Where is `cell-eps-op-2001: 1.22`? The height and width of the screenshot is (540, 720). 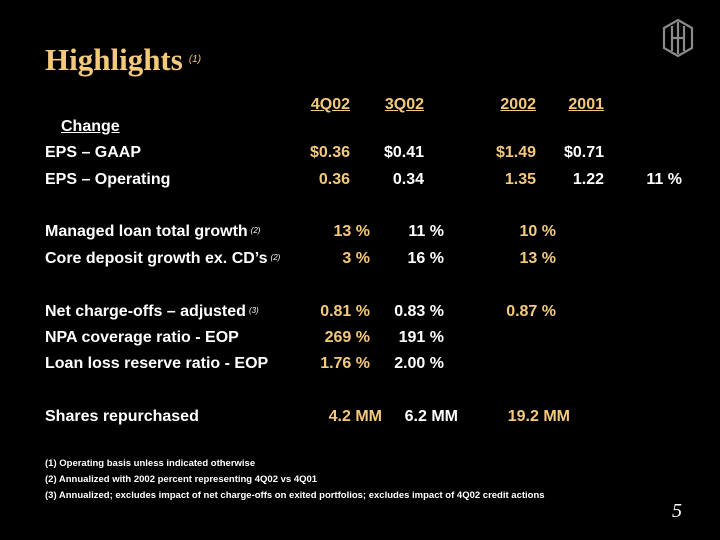 cell-eps-op-2001: 1.22 is located at coordinates (588, 179).